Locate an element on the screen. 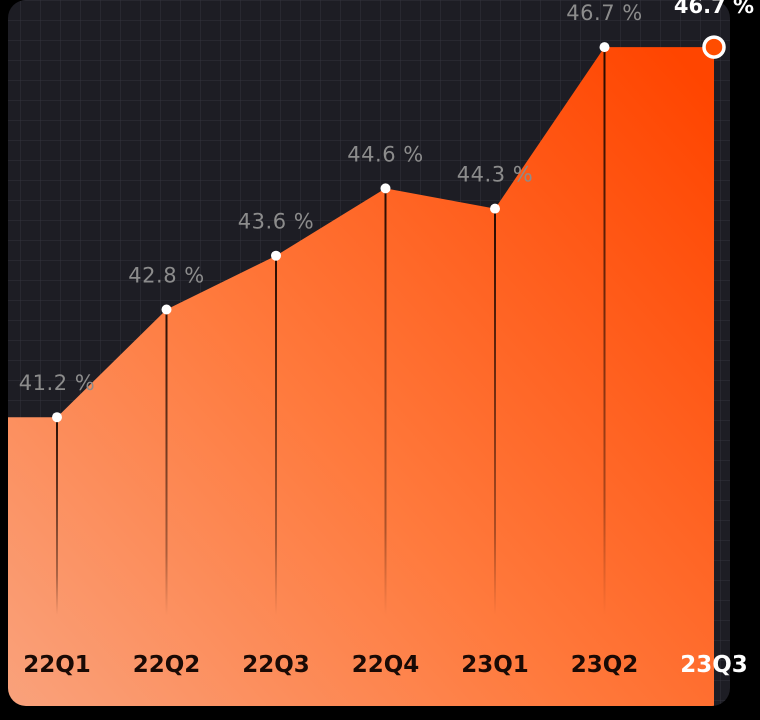  category-label: 22Q4 is located at coordinates (386, 665).